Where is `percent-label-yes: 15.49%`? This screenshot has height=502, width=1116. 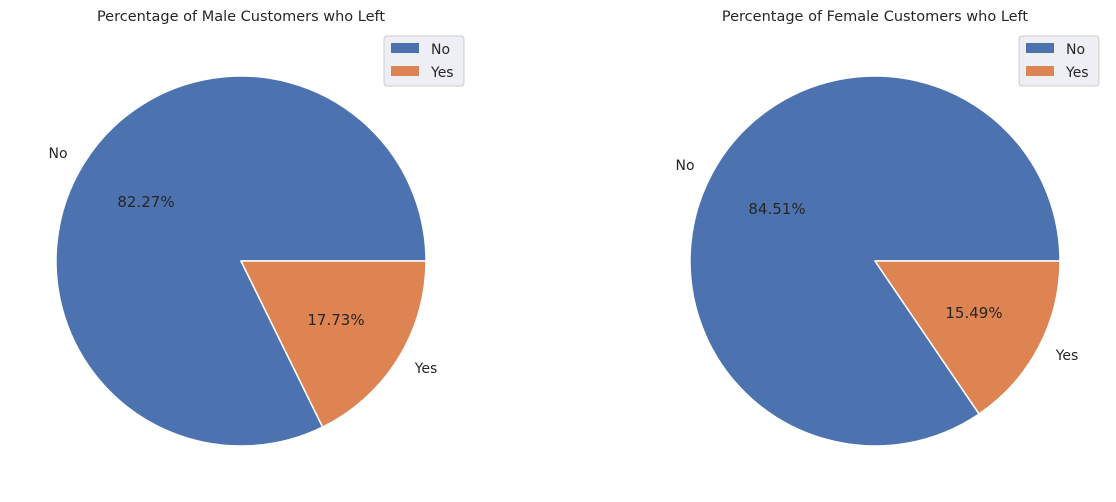 percent-label-yes: 15.49% is located at coordinates (973, 313).